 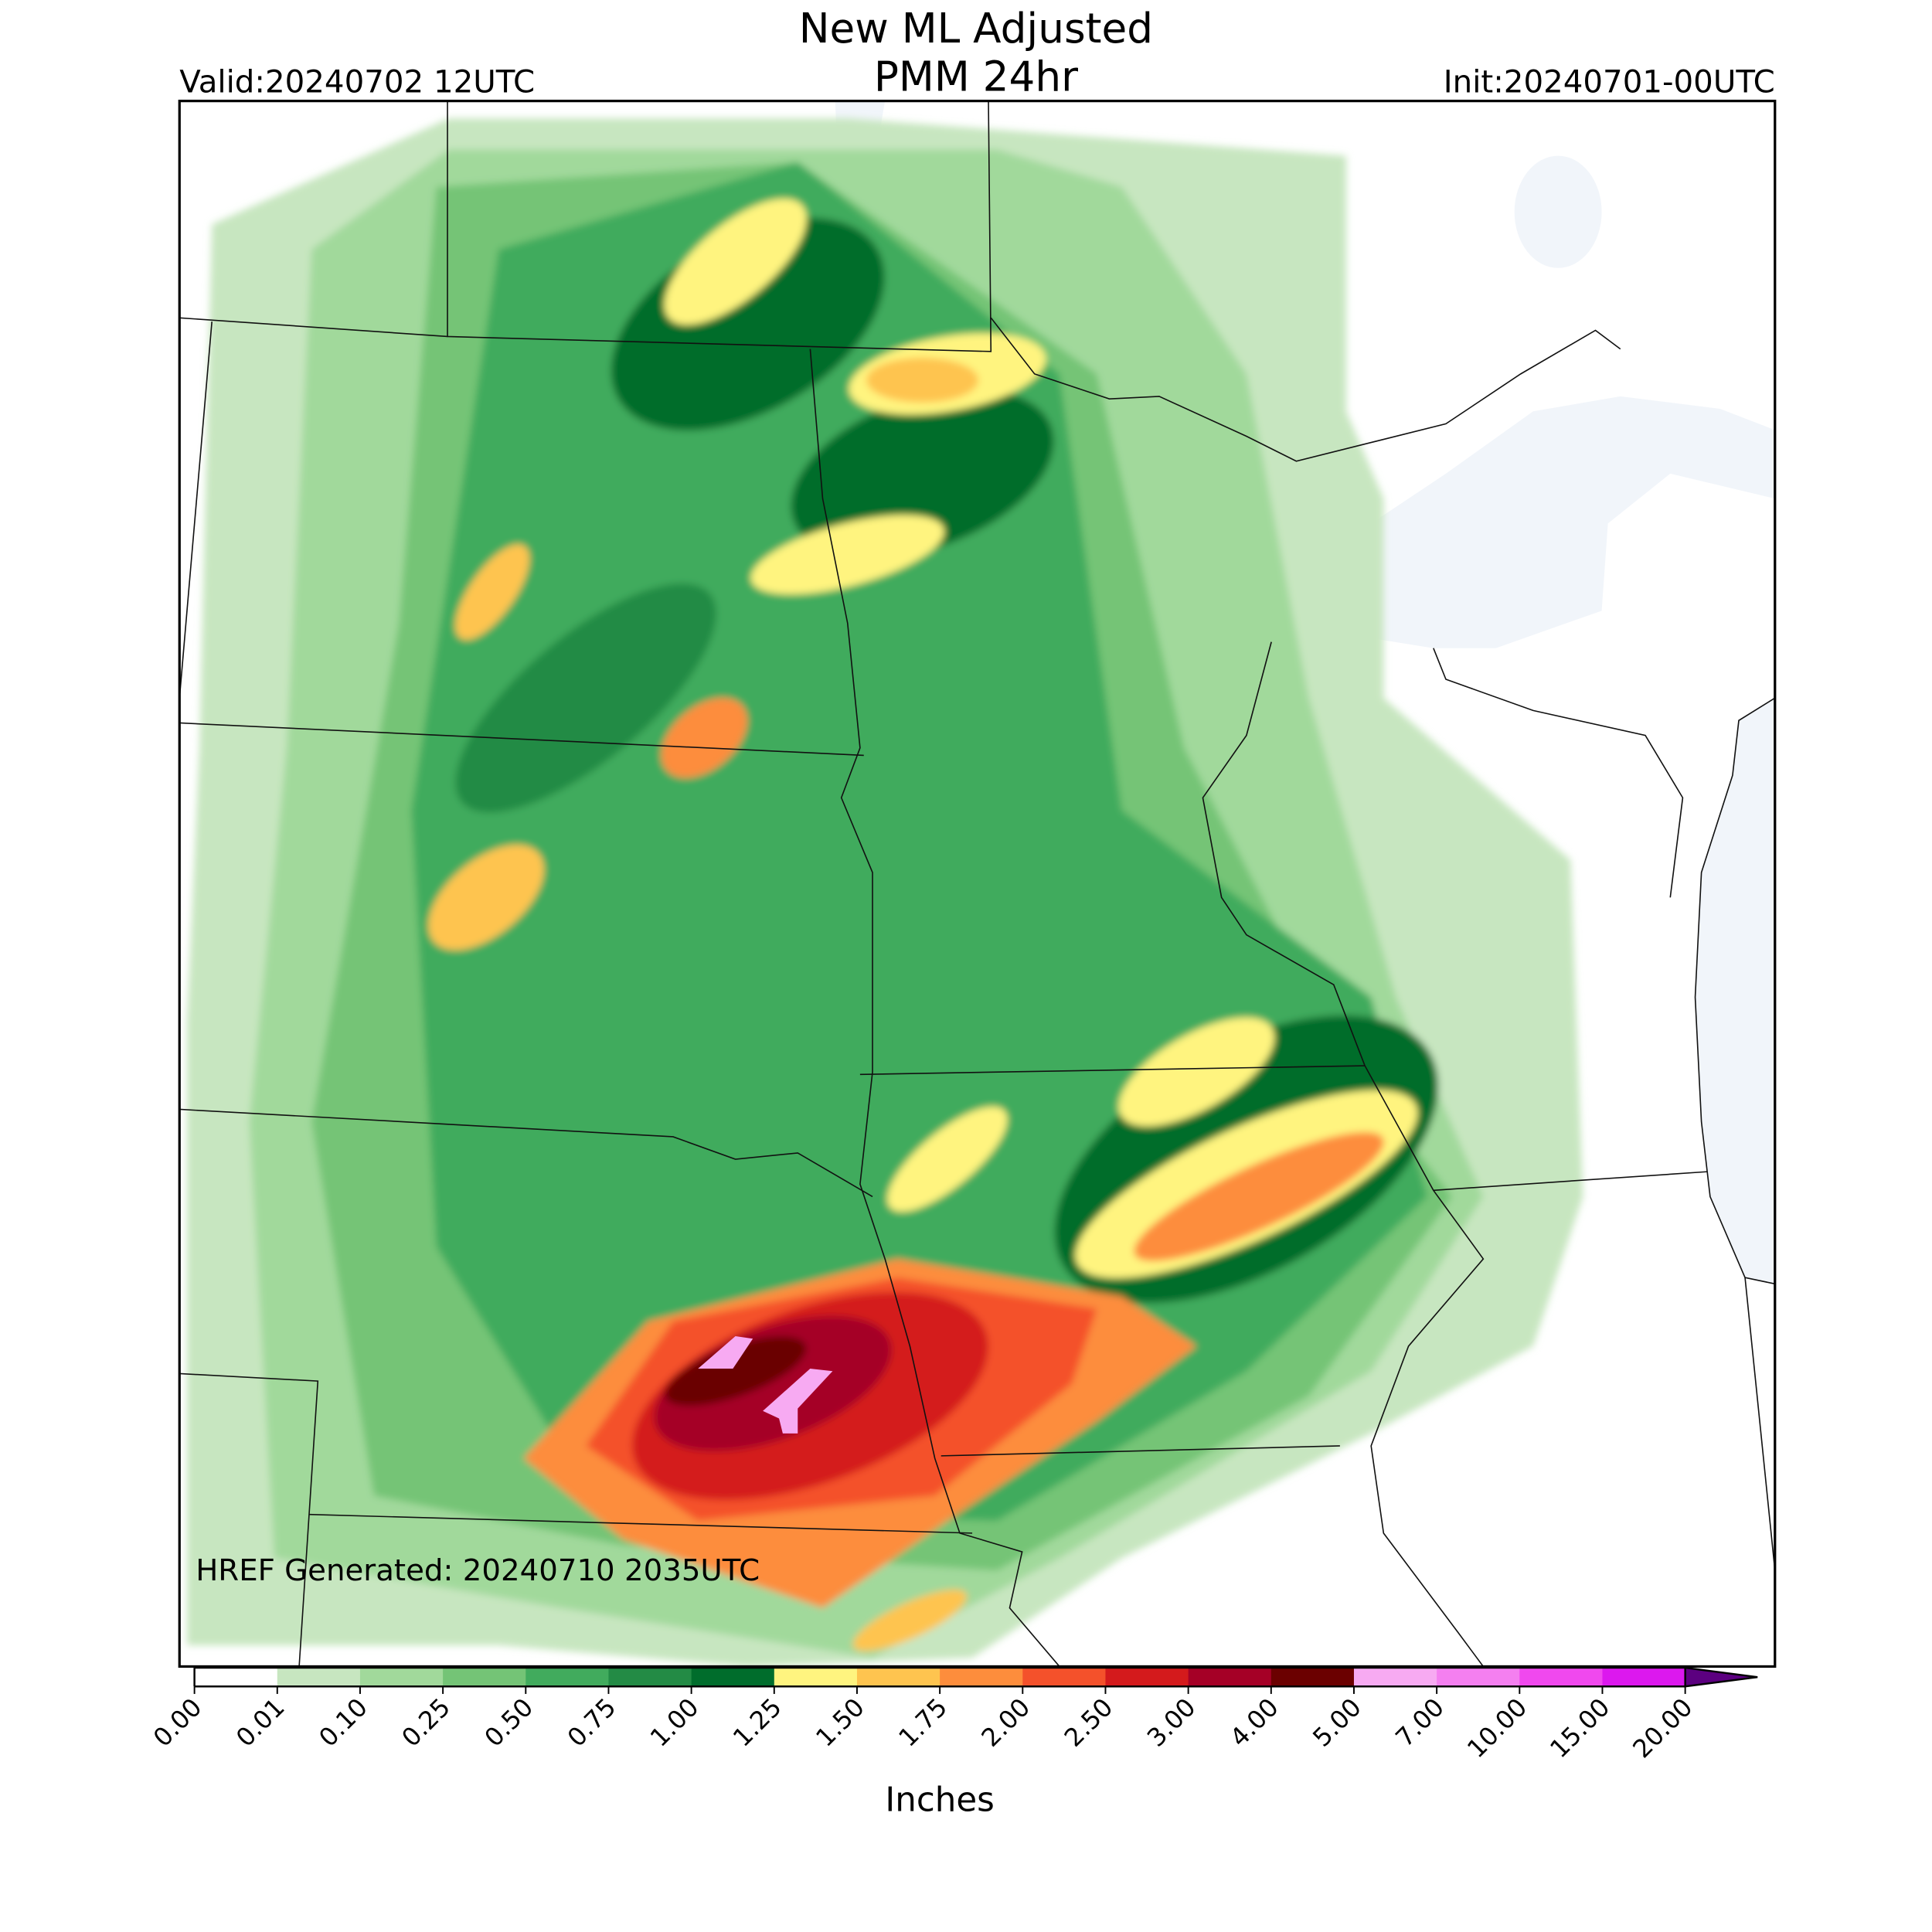 What do you see at coordinates (940, 1800) in the screenshot?
I see `colorbar-label: Inches` at bounding box center [940, 1800].